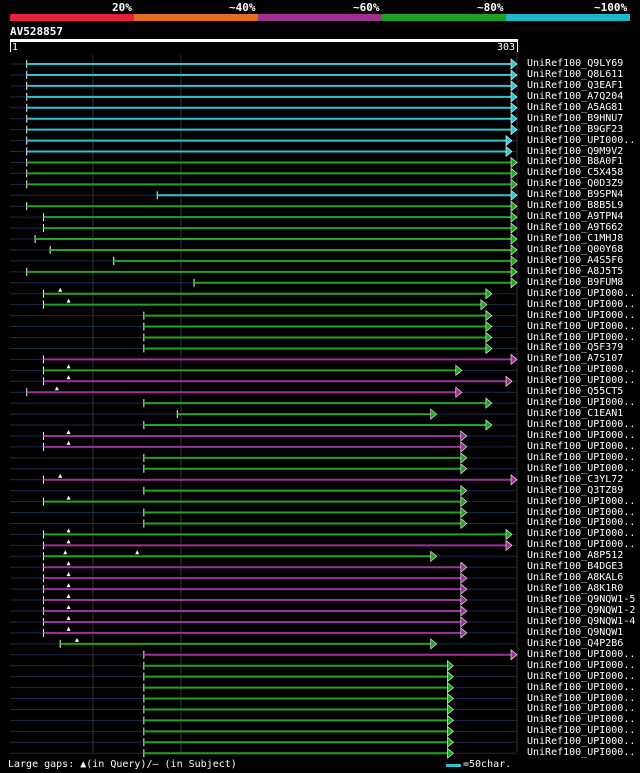 This screenshot has width=640, height=773. I want to click on hit-name-link: UniRef100_Q9M9V2, so click(575, 151).